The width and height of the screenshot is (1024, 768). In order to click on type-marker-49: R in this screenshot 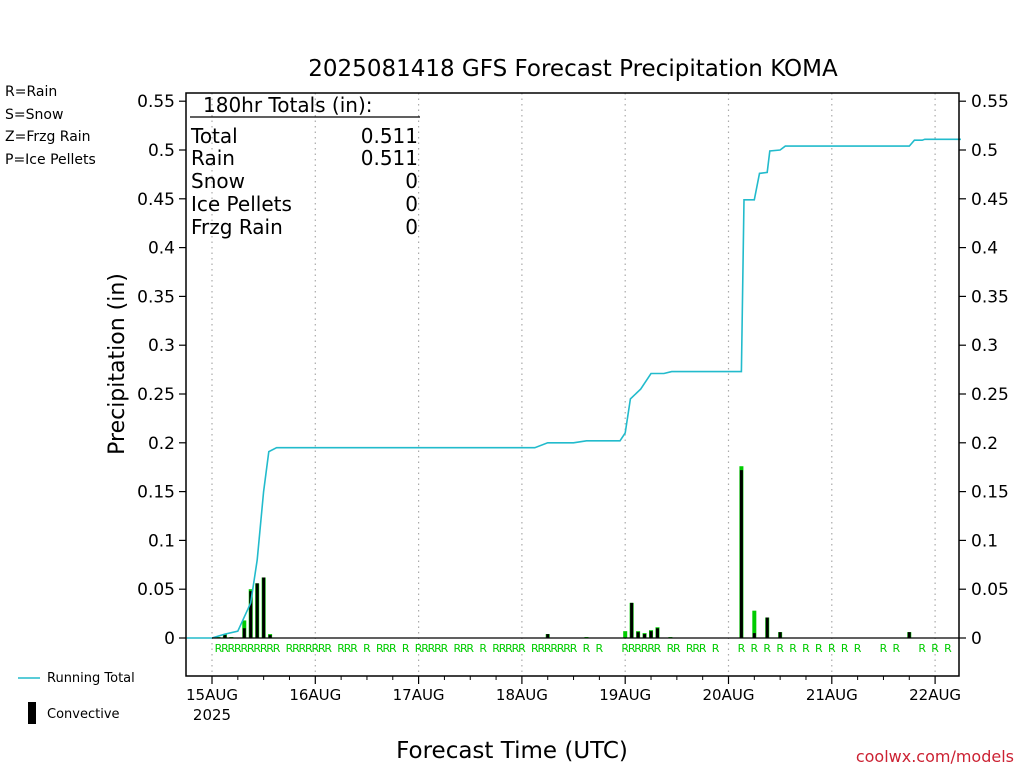, I will do `click(632, 648)`.